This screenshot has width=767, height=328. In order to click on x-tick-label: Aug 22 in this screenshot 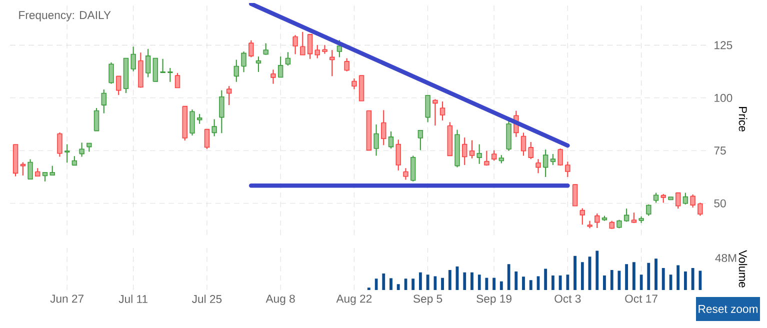, I will do `click(354, 299)`.